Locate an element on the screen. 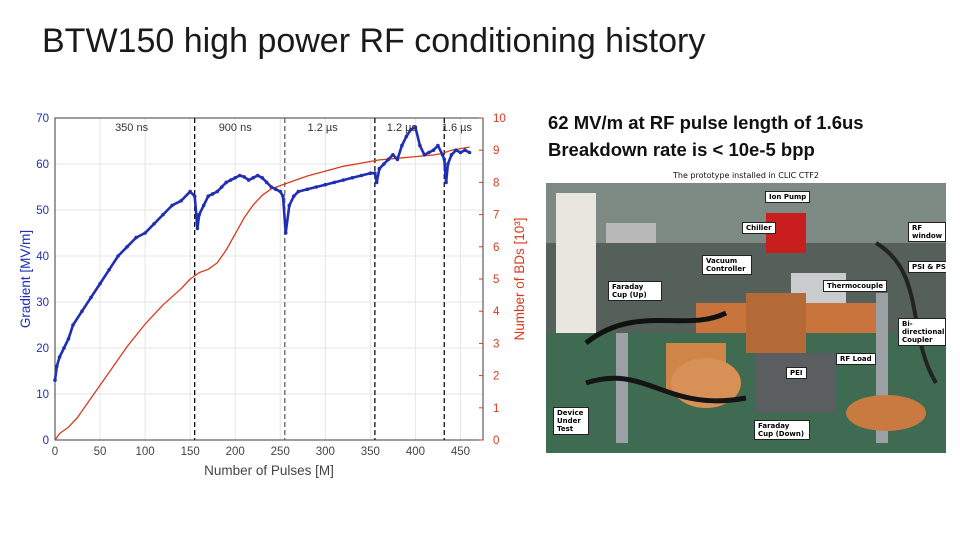  photo-label-vacuum-controller: Vacuum Controller is located at coordinates (727, 265).